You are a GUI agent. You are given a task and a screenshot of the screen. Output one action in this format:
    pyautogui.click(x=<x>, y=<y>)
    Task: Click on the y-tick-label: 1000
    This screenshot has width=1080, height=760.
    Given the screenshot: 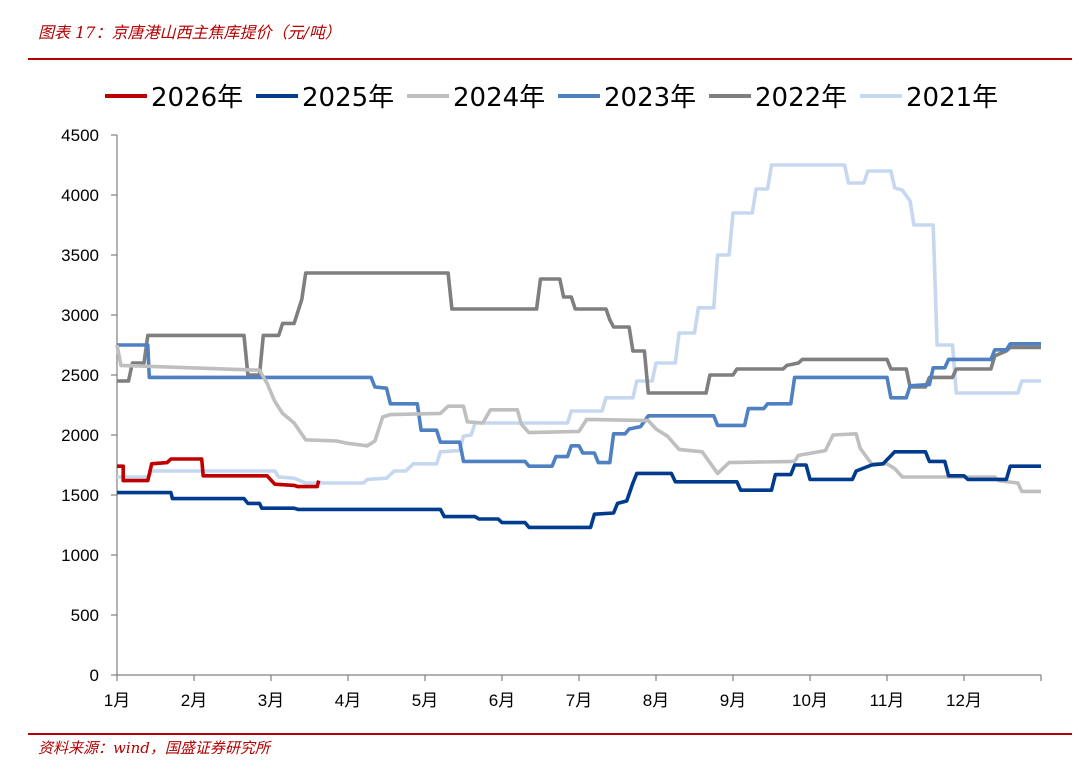 What is the action you would take?
    pyautogui.click(x=80, y=555)
    